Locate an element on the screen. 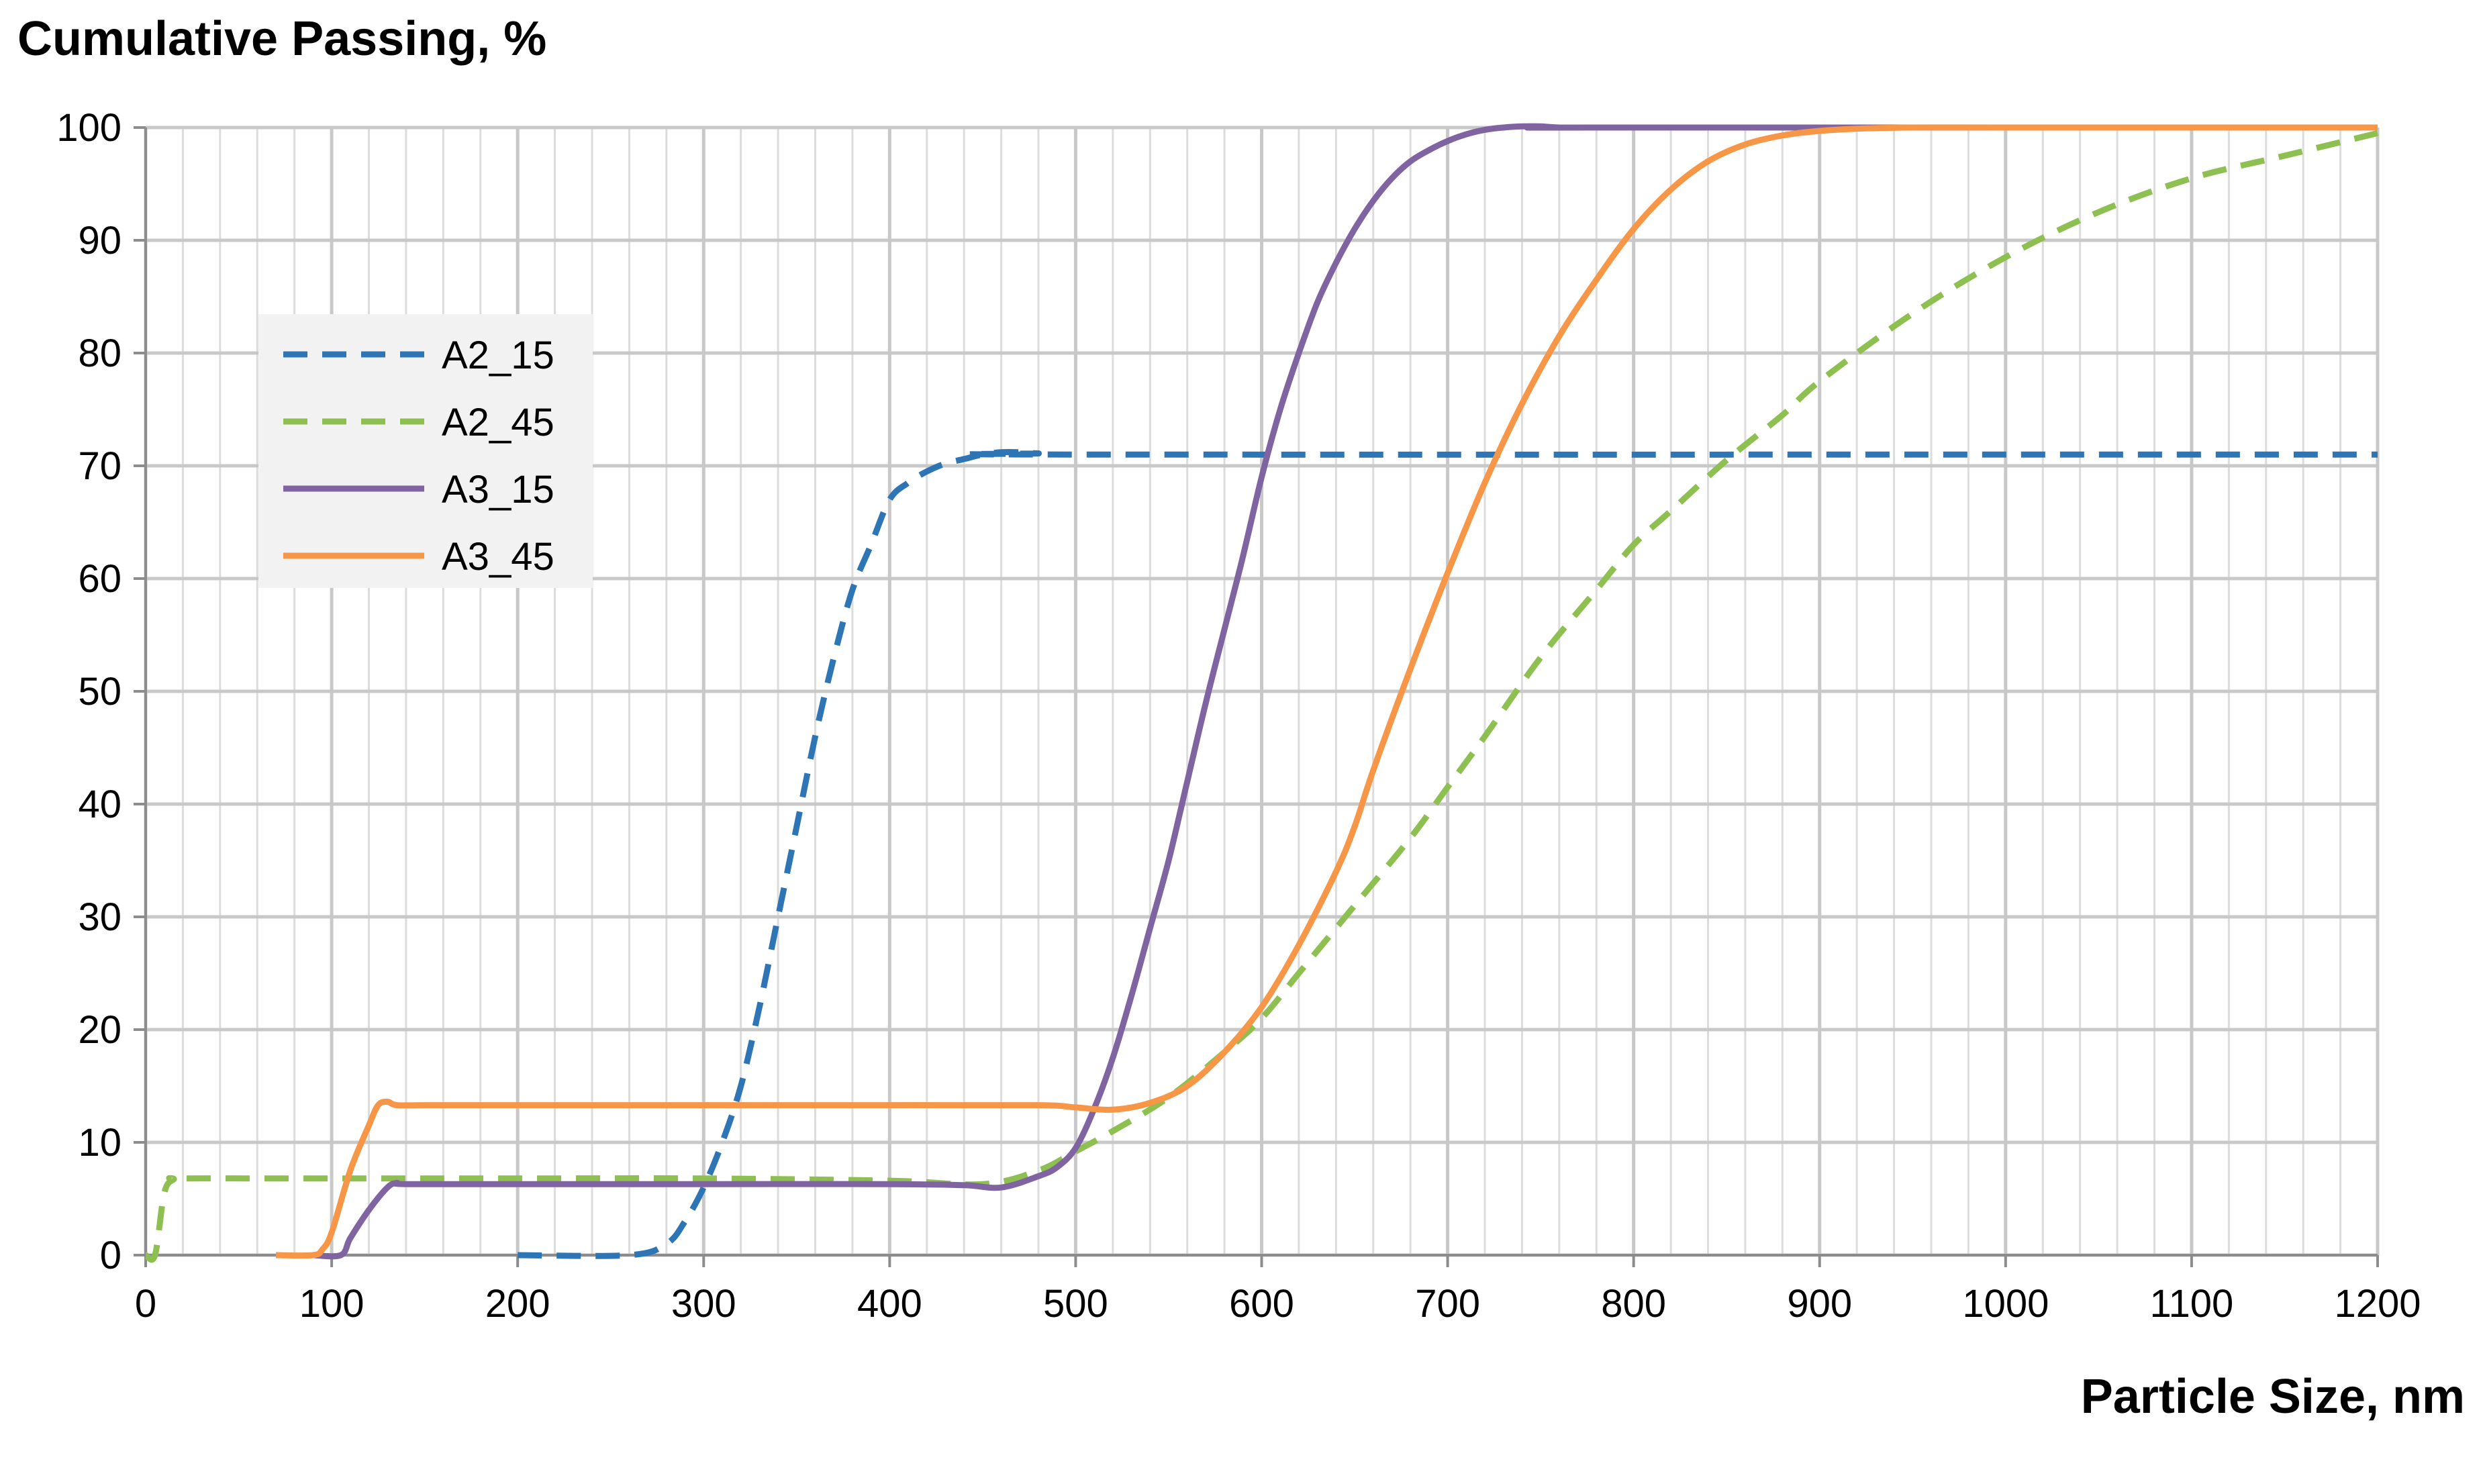  y-tick-label: 60 is located at coordinates (99, 579).